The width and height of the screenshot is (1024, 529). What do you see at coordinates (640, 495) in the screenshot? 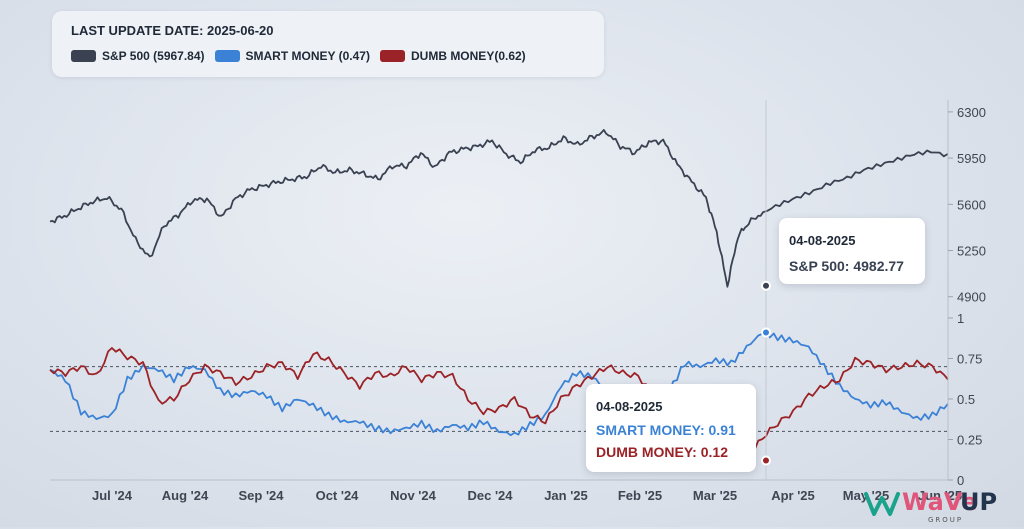
I see `x-tick-label: Feb '25` at bounding box center [640, 495].